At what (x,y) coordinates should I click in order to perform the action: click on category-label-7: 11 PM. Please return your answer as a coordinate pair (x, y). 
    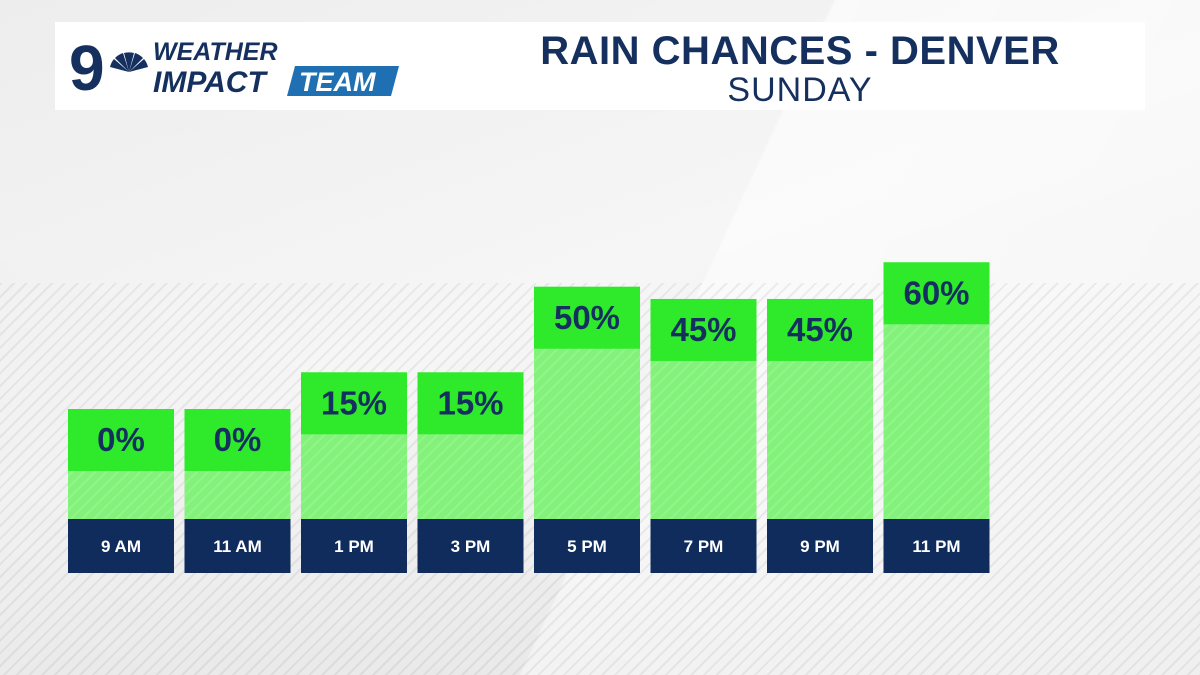
    Looking at the image, I should click on (936, 546).